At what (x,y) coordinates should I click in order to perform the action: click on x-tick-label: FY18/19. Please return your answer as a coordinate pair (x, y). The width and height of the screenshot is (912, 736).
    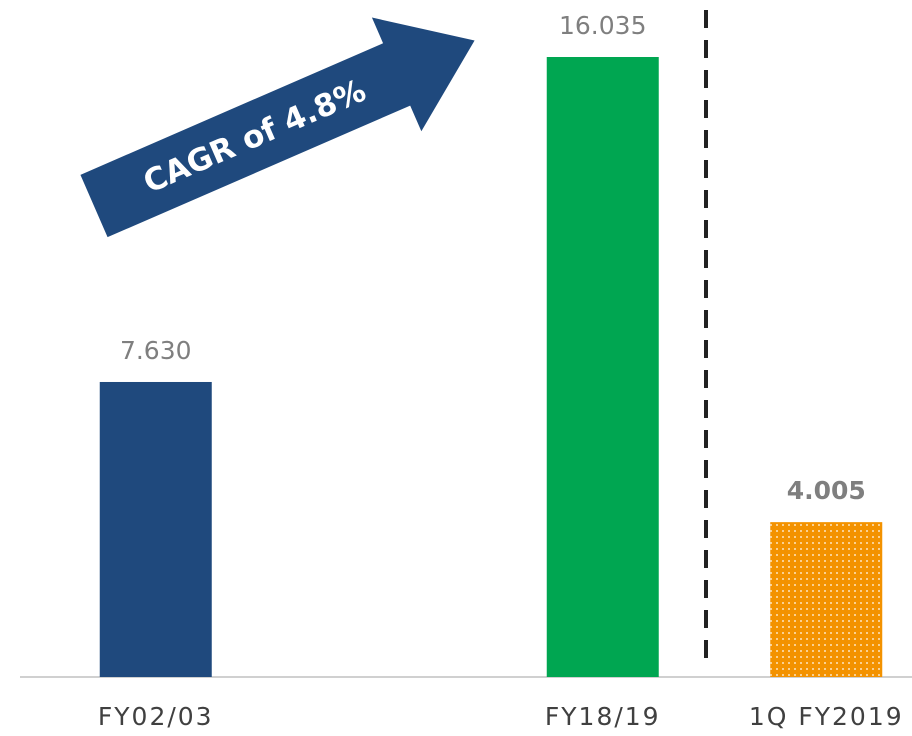
    Looking at the image, I should click on (603, 716).